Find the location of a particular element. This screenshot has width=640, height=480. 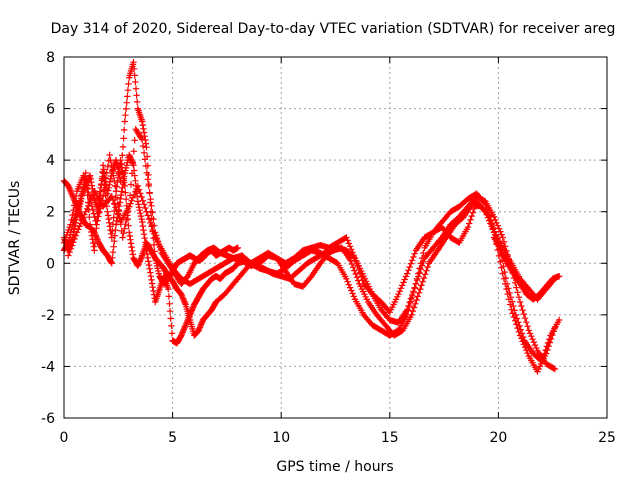

x-tick-label: 15 is located at coordinates (390, 438).